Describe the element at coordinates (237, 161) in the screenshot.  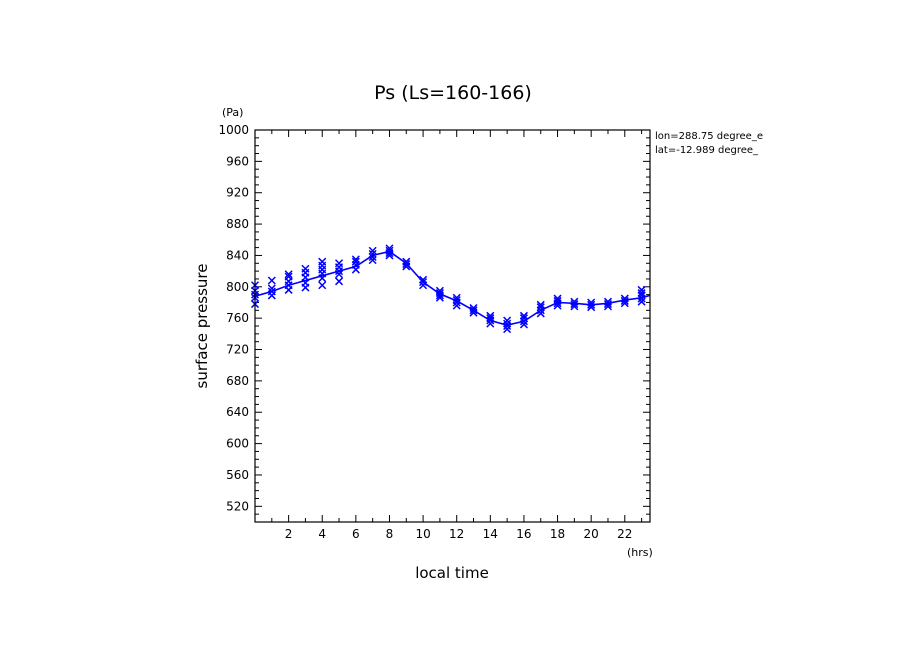
I see `y-tick-label: 960` at that location.